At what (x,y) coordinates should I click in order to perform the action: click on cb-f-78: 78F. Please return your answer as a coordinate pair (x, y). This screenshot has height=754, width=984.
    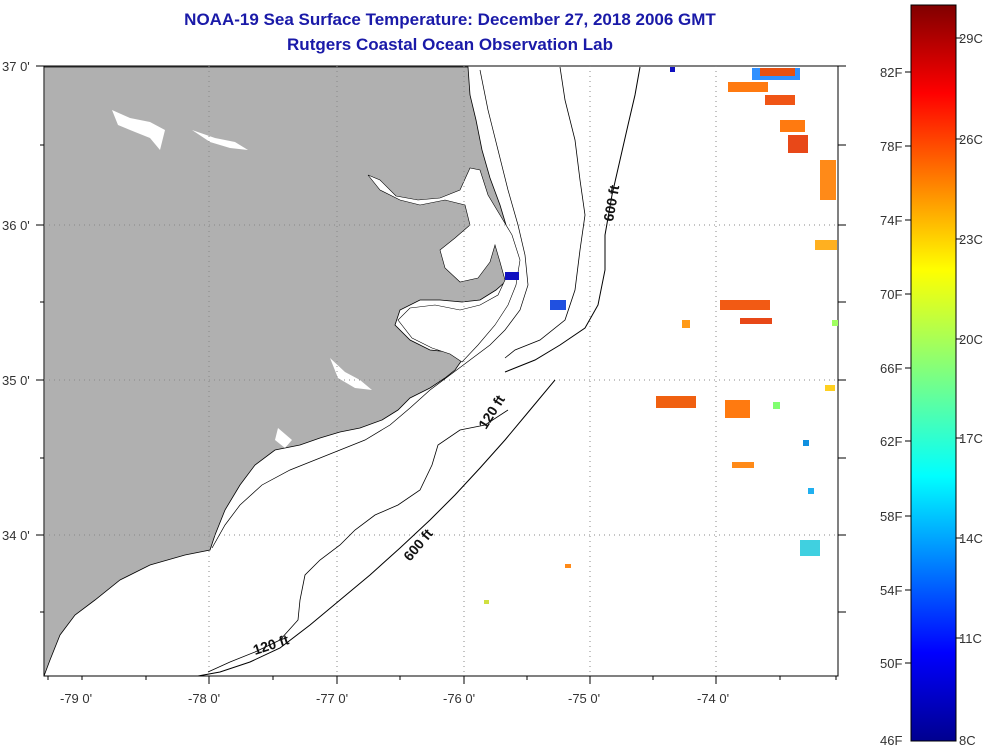
    Looking at the image, I should click on (891, 146).